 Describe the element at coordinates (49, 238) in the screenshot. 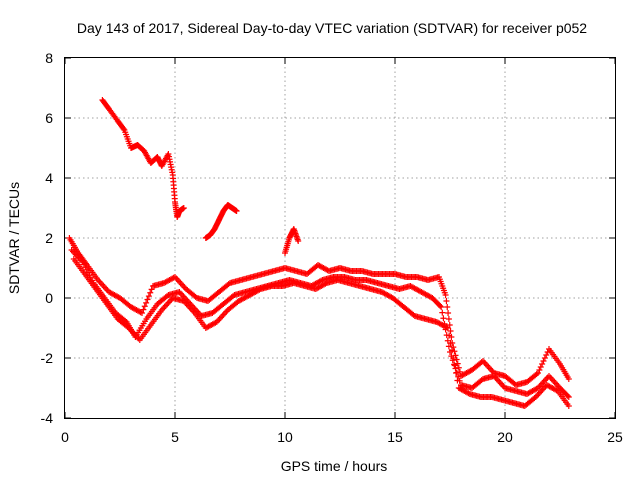

I see `y-tick-label: 2` at that location.